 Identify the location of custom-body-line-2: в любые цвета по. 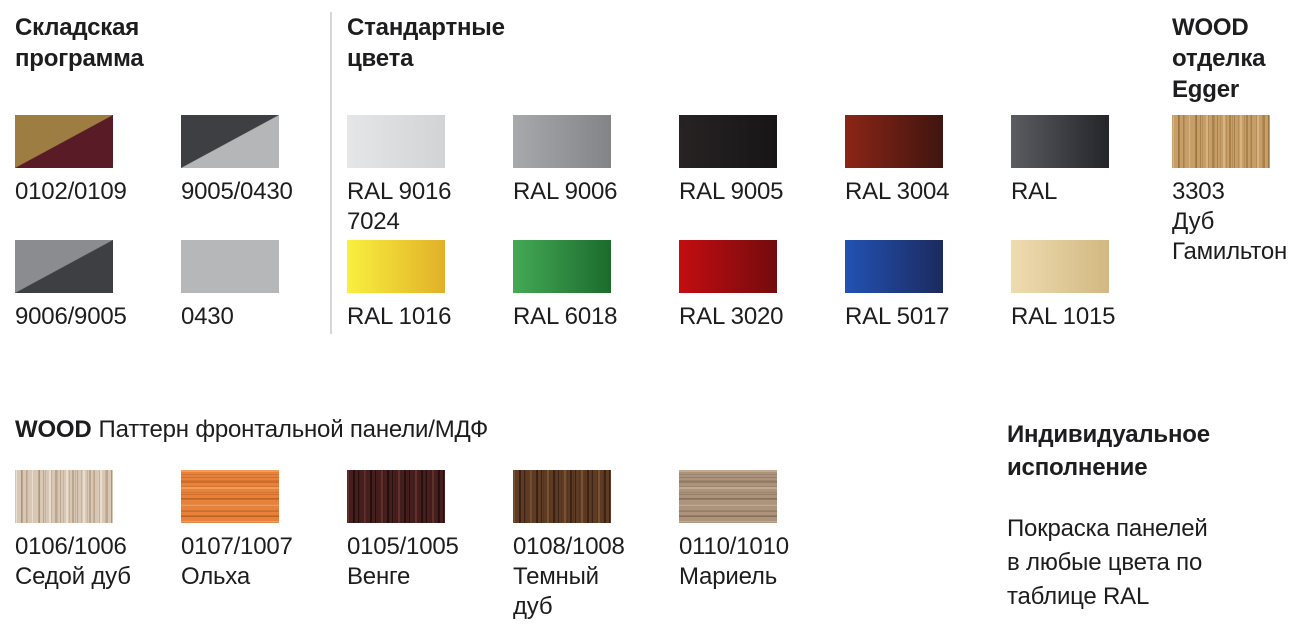
(1105, 562).